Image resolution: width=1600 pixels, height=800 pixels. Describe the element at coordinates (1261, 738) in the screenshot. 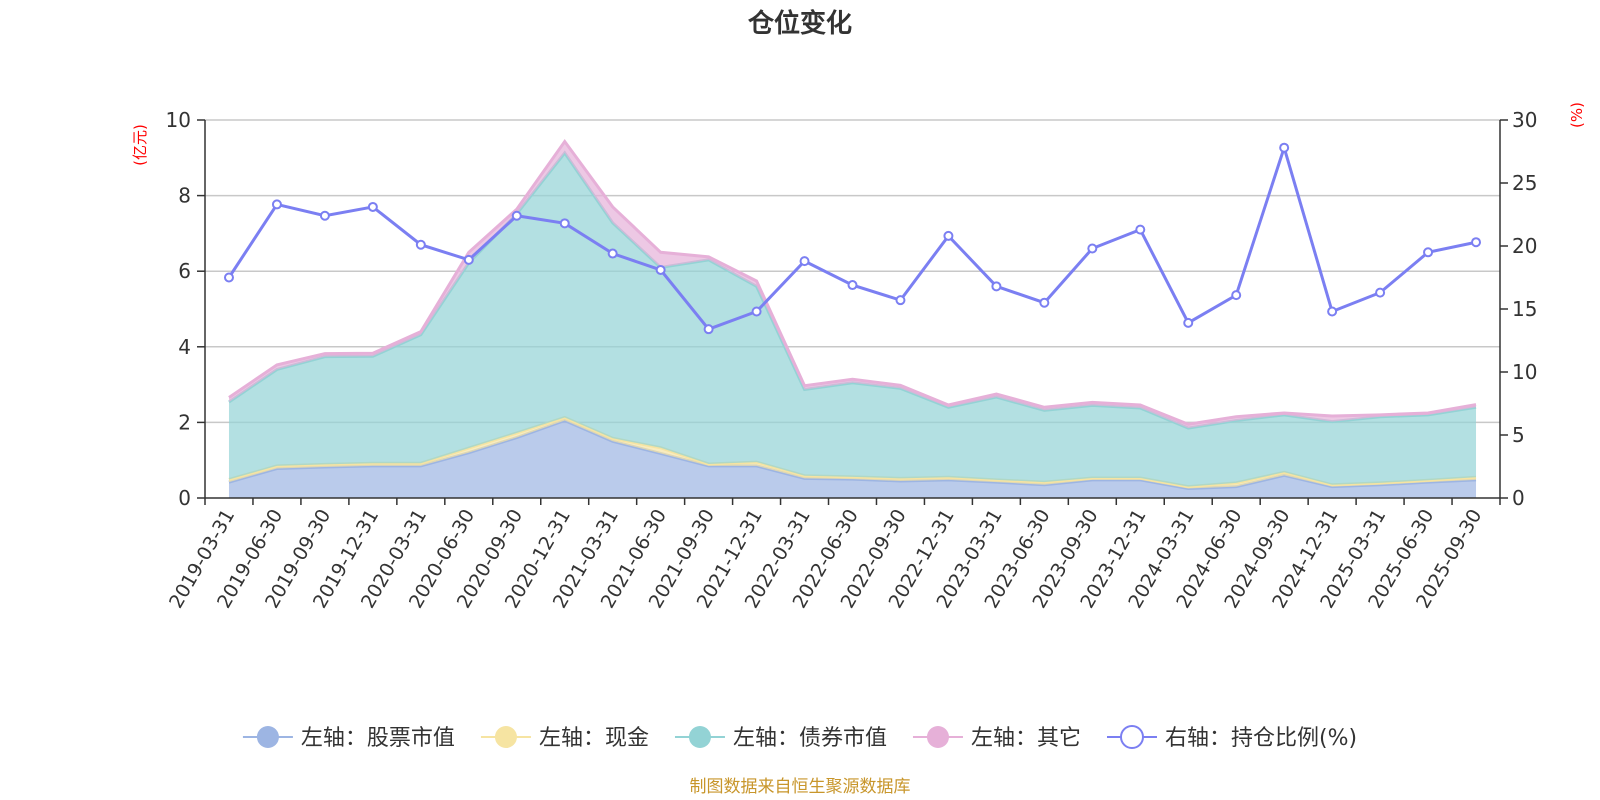

I see `legend-label: 右轴：持仓比例(%)` at that location.